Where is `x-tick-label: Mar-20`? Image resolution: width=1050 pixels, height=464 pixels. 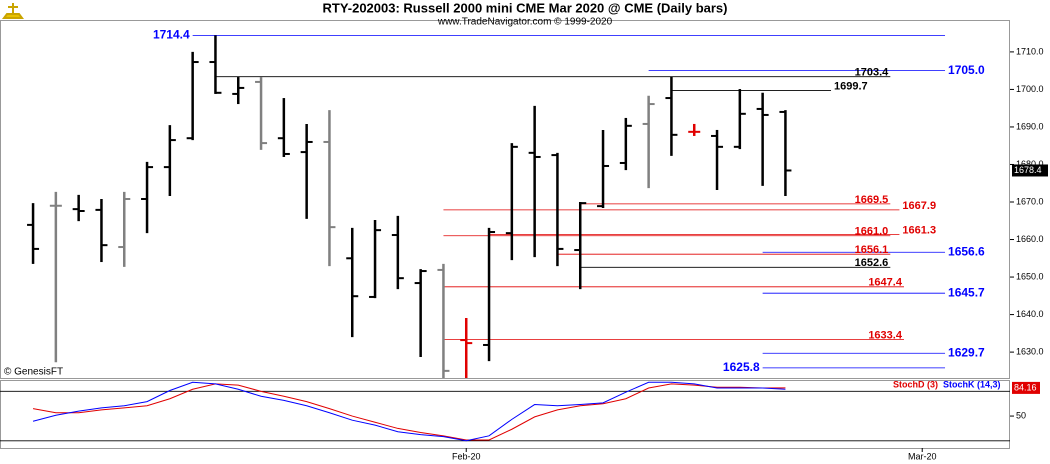 x-tick-label: Mar-20 is located at coordinates (922, 456).